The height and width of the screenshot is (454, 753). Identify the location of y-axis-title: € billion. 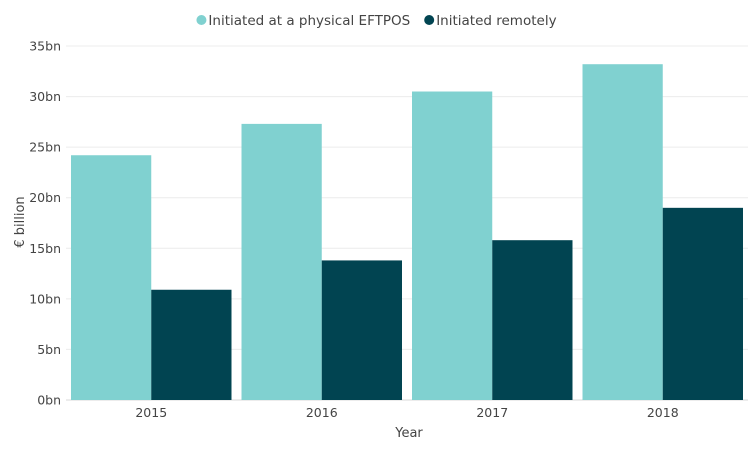
(20, 221).